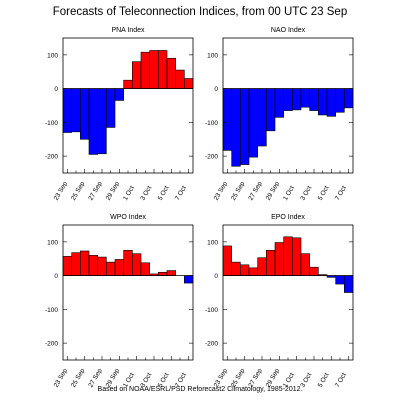  I want to click on panel-title: NAO Index, so click(288, 30).